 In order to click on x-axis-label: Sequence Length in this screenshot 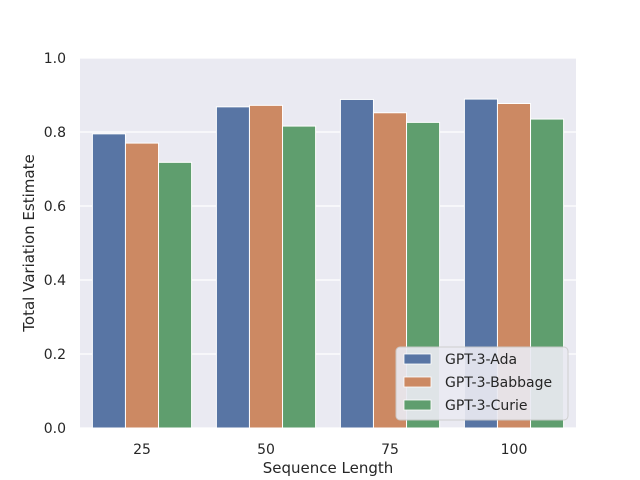, I will do `click(328, 468)`.